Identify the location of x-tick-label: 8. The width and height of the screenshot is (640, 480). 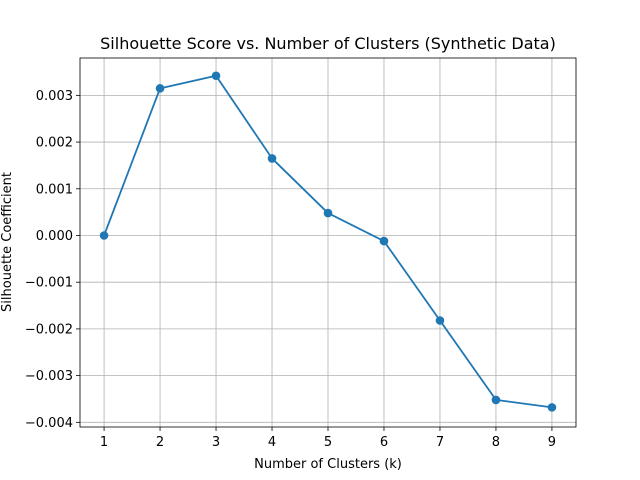
(496, 442).